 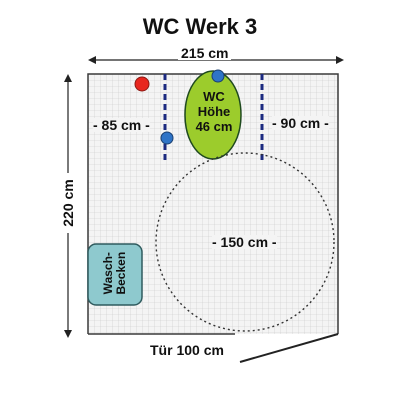 I want to click on toilet-label-line1: WC, so click(x=214, y=96).